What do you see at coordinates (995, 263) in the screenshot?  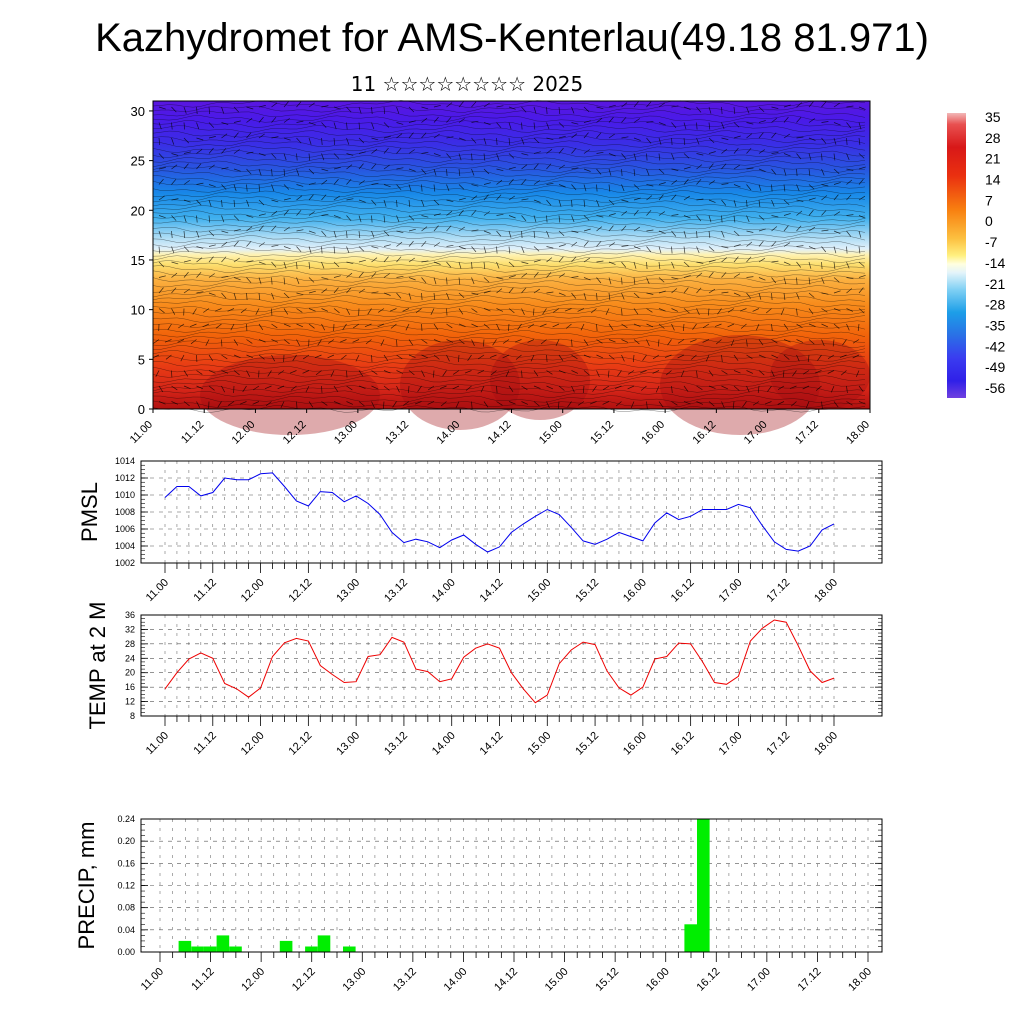 I see `colorbar-label: -14` at bounding box center [995, 263].